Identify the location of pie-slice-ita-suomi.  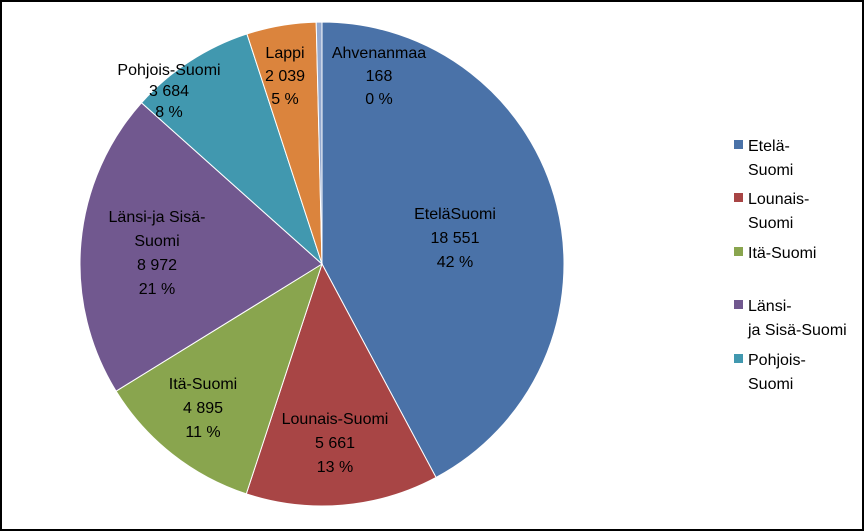
(219, 378).